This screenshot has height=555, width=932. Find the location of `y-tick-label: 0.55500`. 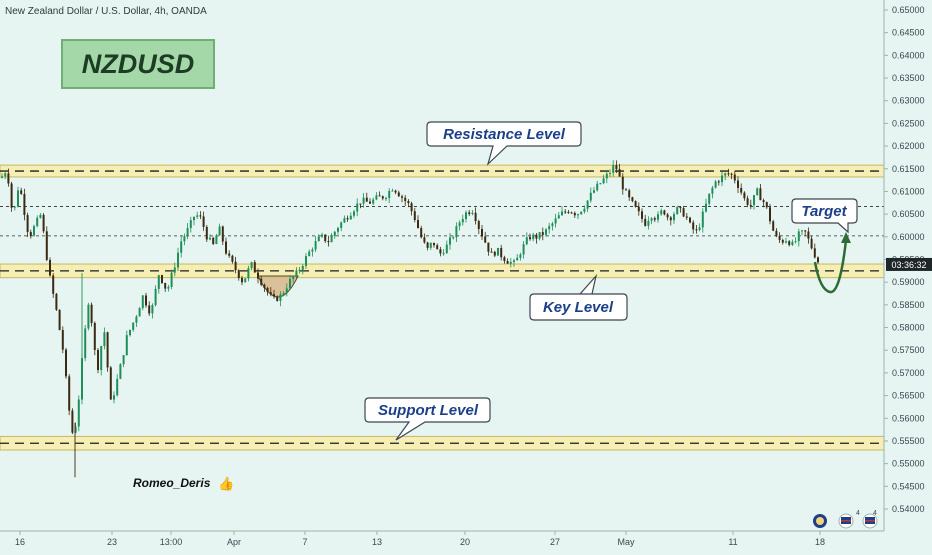

y-tick-label: 0.55500 is located at coordinates (908, 441).